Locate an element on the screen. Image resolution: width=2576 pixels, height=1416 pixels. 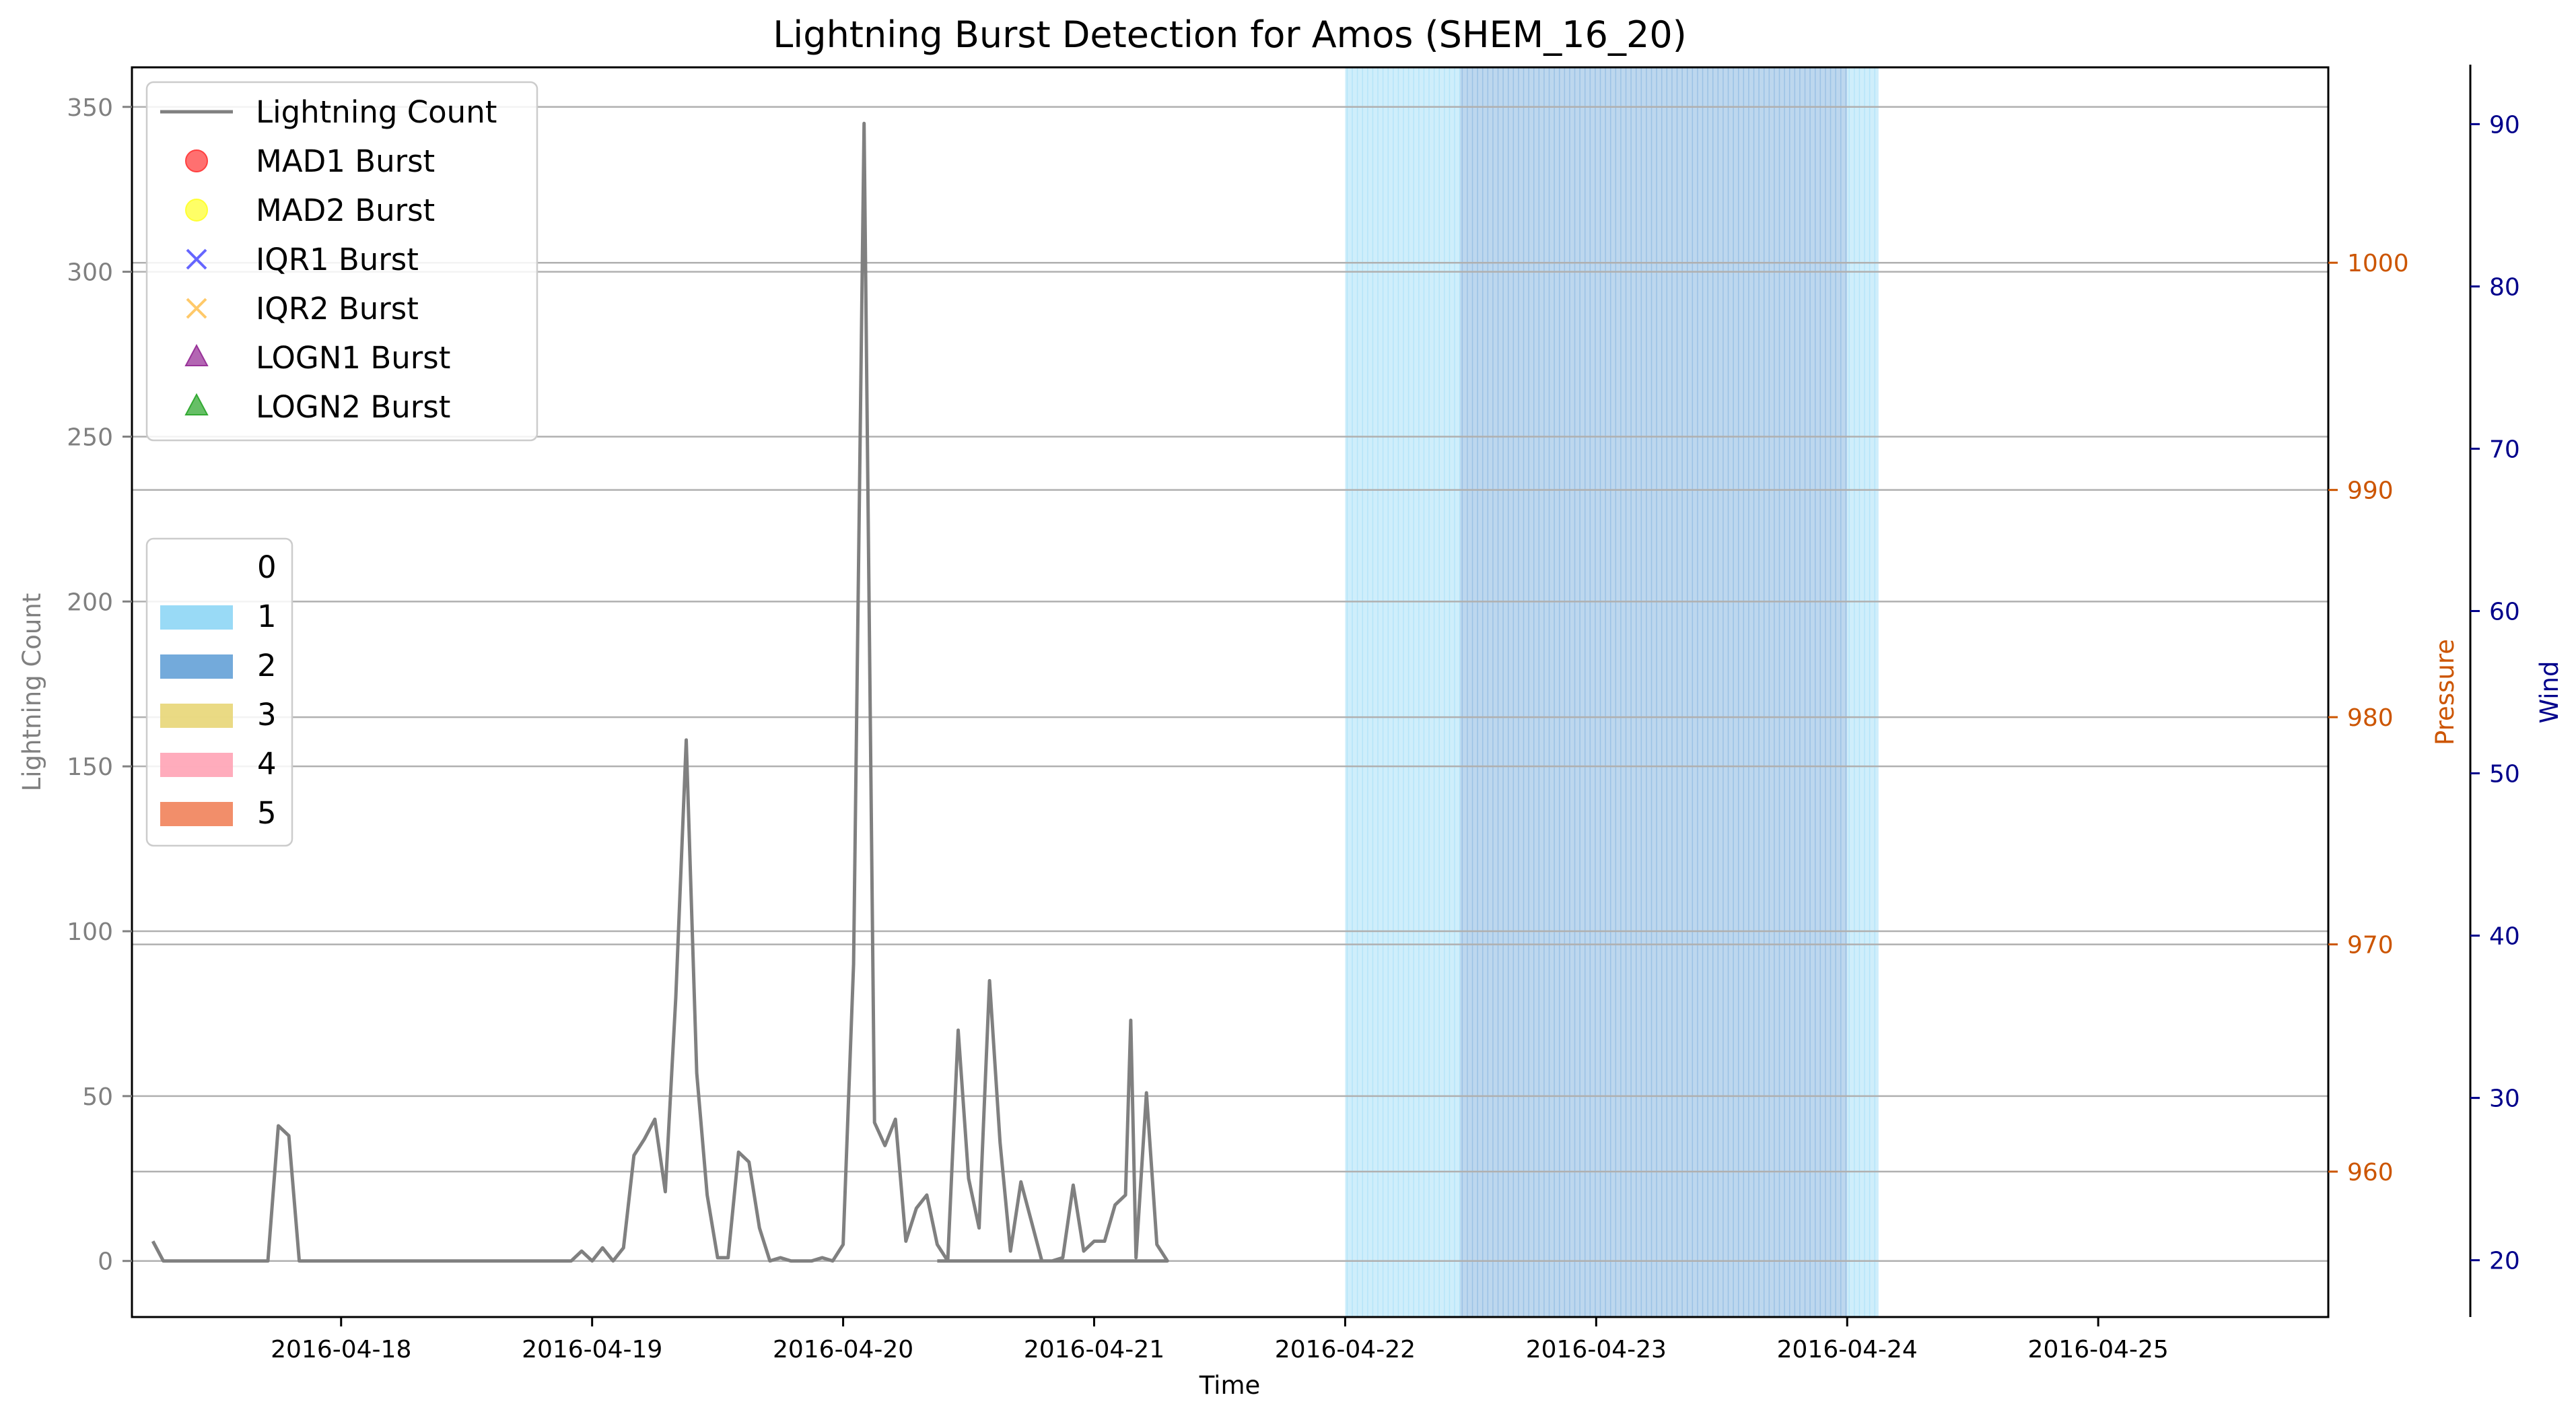
wind-tick-label: 90 is located at coordinates (2504, 125).